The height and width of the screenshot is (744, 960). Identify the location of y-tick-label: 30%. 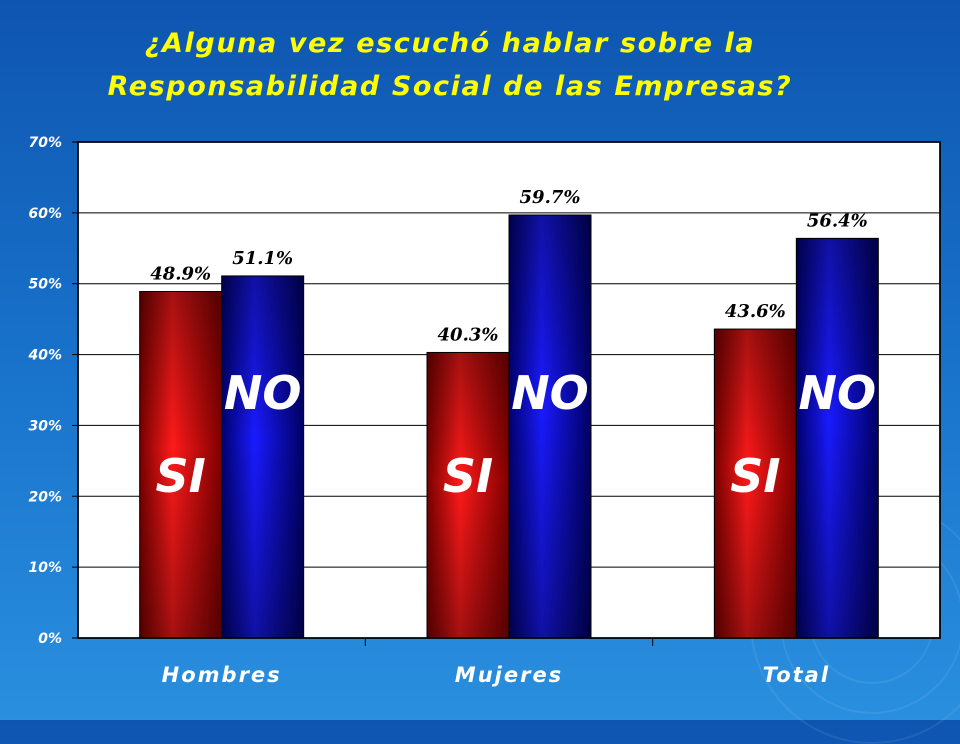
(45, 426).